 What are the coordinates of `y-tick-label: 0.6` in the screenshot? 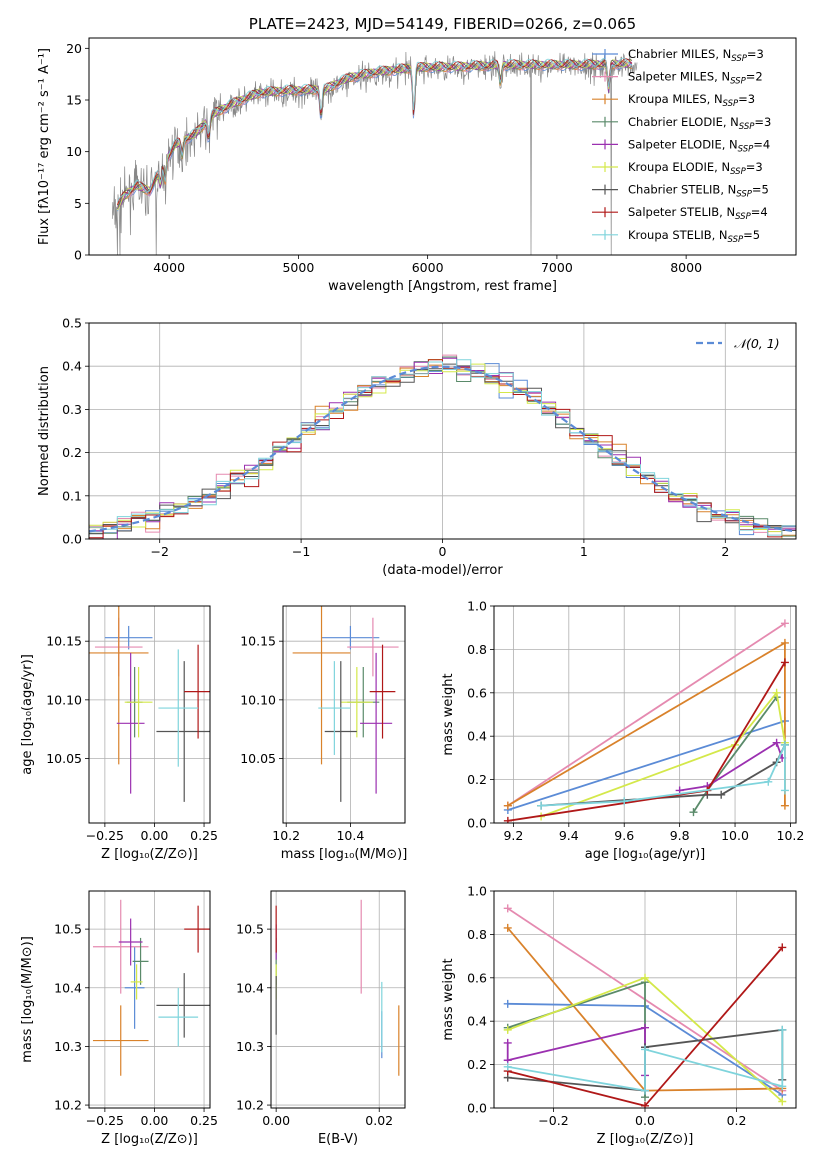 It's located at (477, 692).